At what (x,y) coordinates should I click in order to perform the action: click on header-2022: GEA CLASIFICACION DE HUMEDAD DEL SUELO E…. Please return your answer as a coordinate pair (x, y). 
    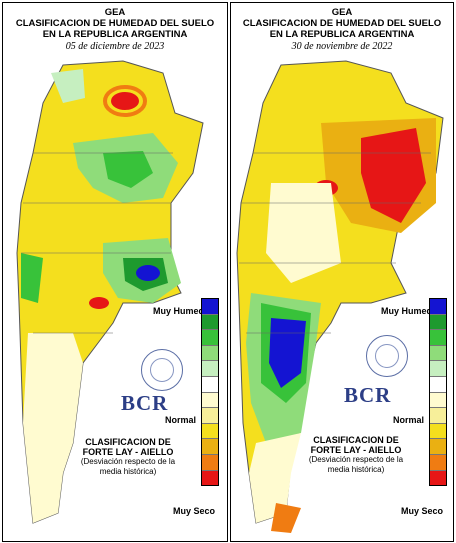
    Looking at the image, I should click on (342, 29).